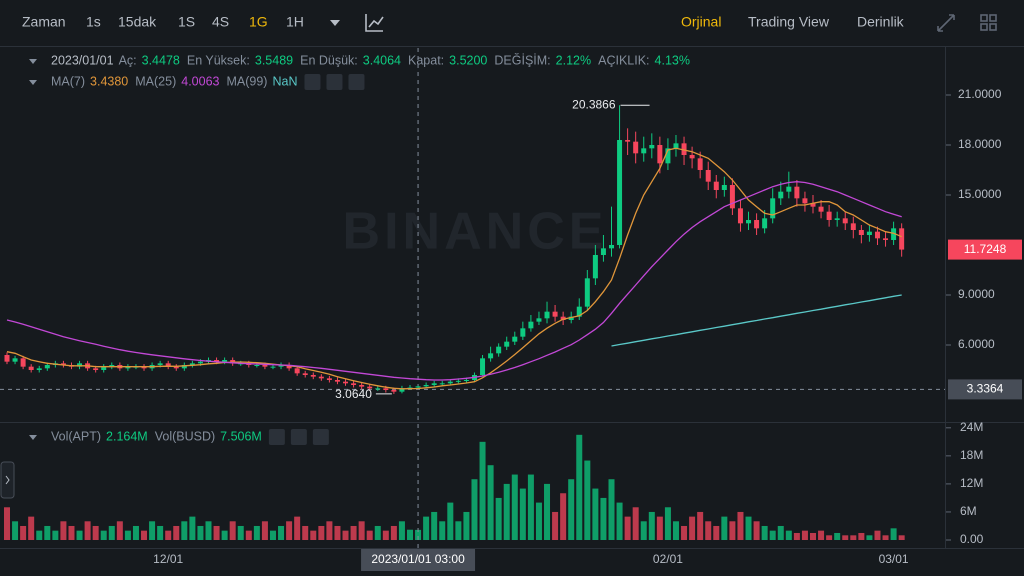 The height and width of the screenshot is (576, 1024). Describe the element at coordinates (701, 22) in the screenshot. I see `view-button: Orjinal` at that location.